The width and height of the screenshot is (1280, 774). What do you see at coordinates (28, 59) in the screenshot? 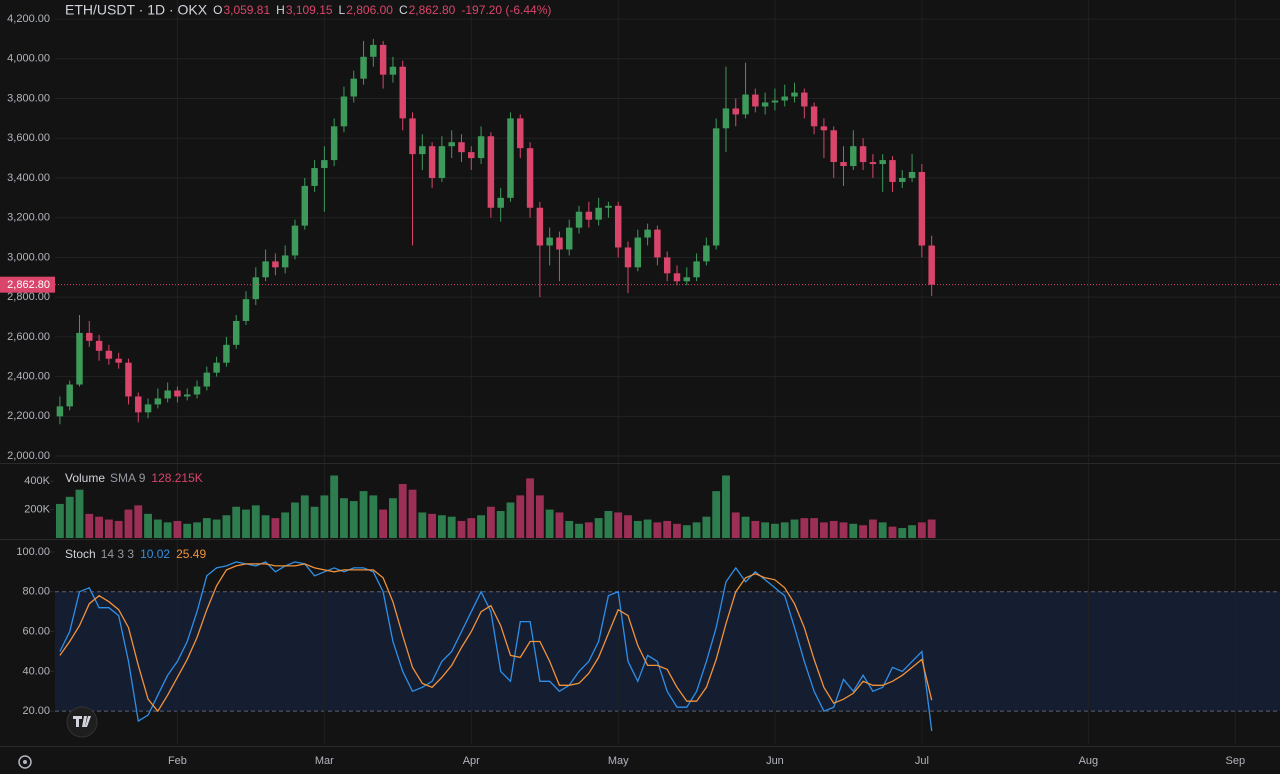
I see `y-tick-label: 4,000.00` at bounding box center [28, 59].